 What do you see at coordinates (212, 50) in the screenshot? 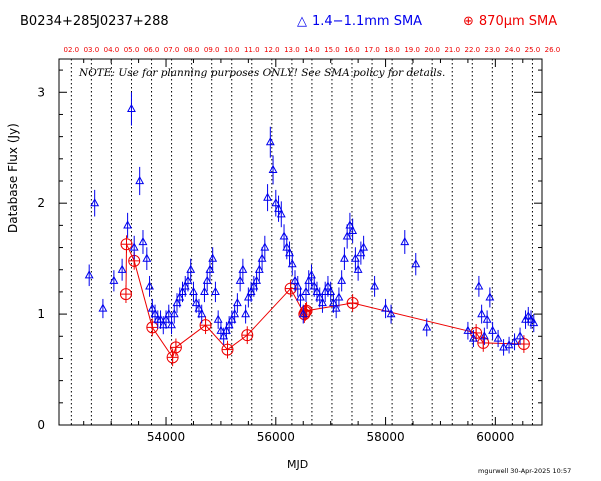
I see `top-axis-tick-label: 09.0` at bounding box center [212, 50].